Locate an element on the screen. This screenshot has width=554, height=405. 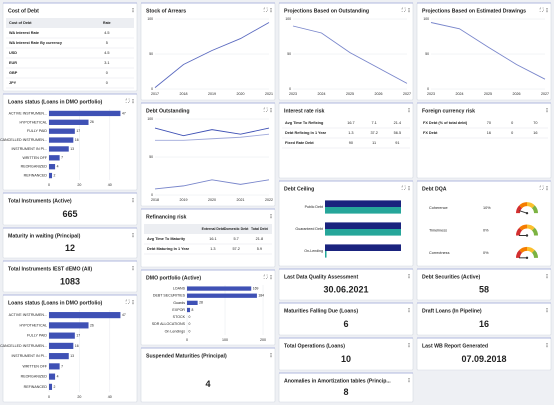
category-label: LOANS is located at coordinates (179, 289).